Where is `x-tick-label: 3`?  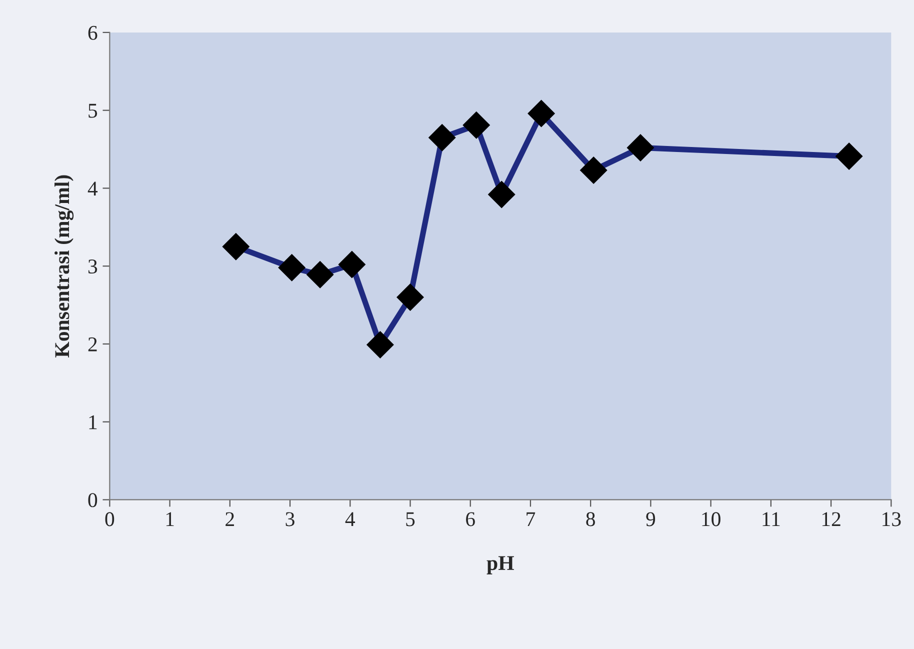 x-tick-label: 3 is located at coordinates (290, 519).